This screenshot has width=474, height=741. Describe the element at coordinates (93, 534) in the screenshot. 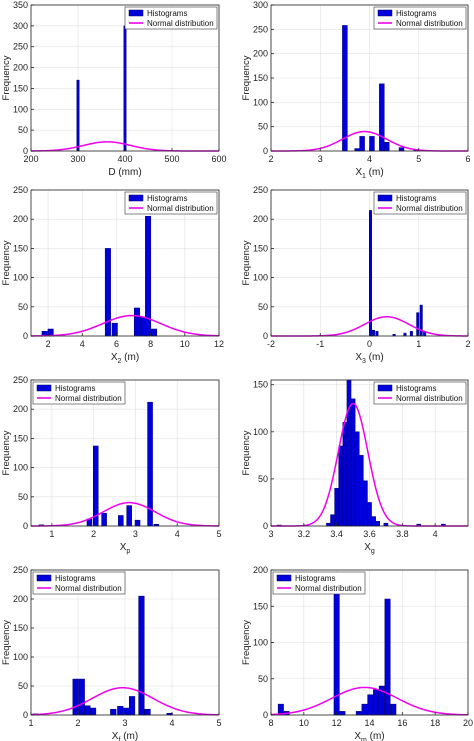

I see `x-tick-label: 2` at that location.